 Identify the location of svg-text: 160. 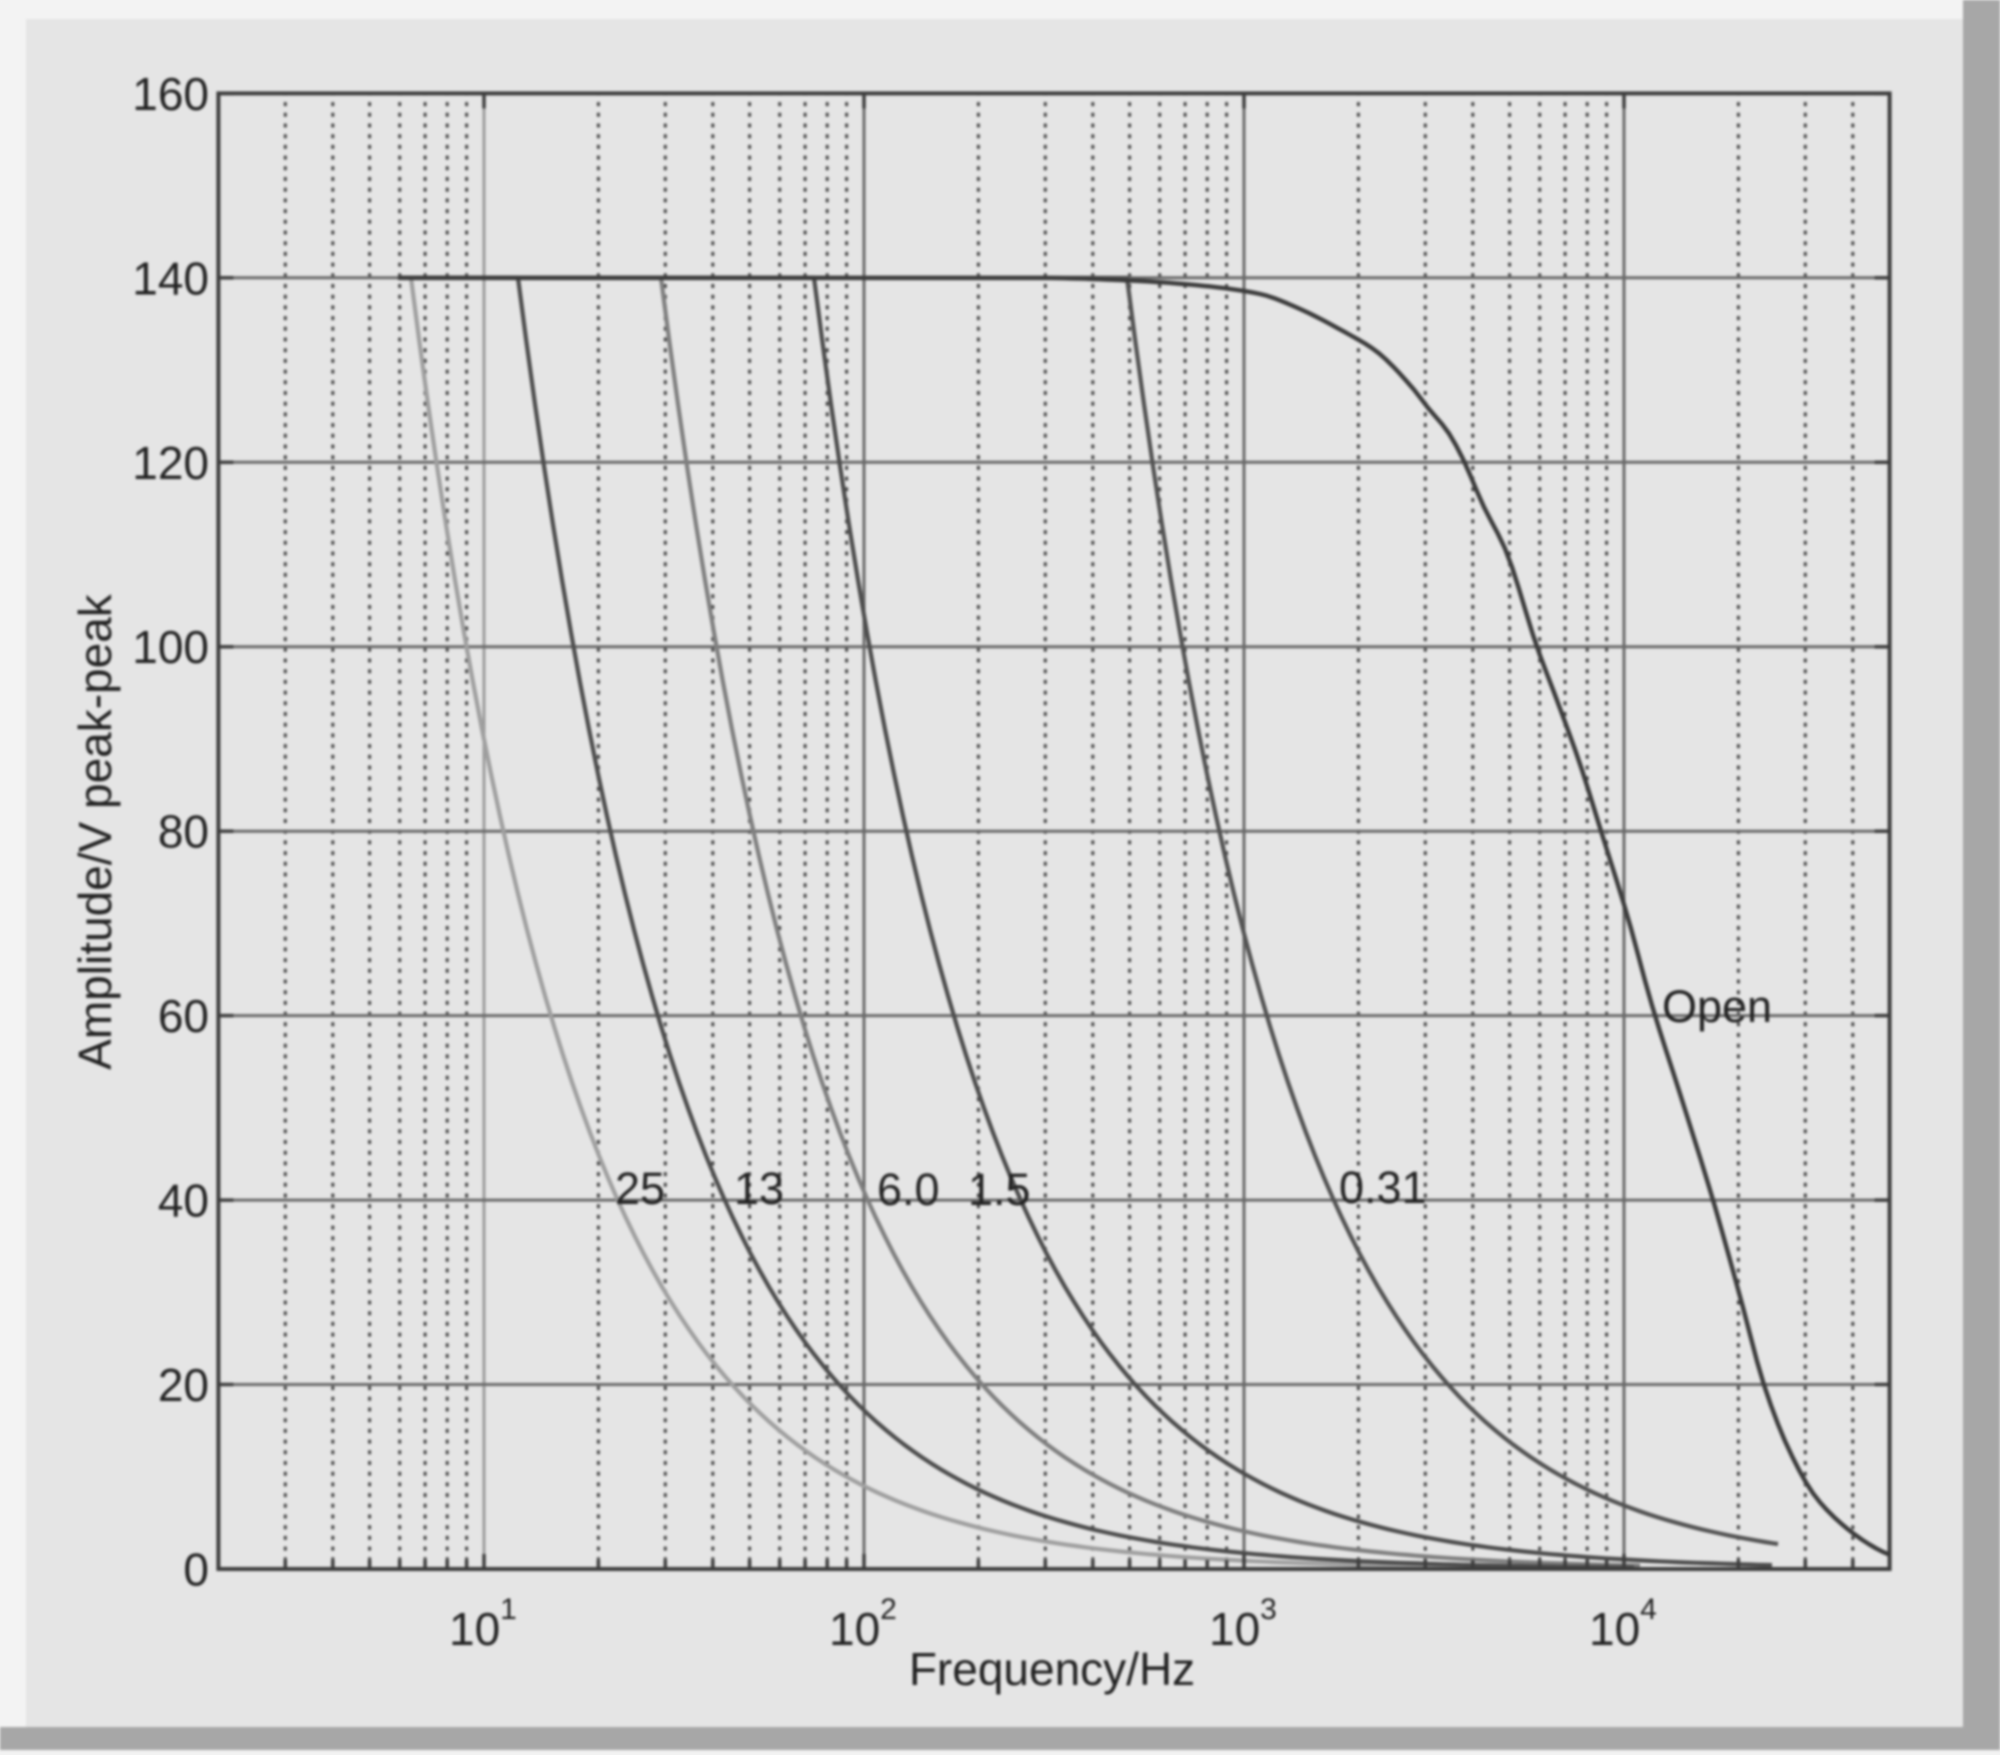
(170, 94).